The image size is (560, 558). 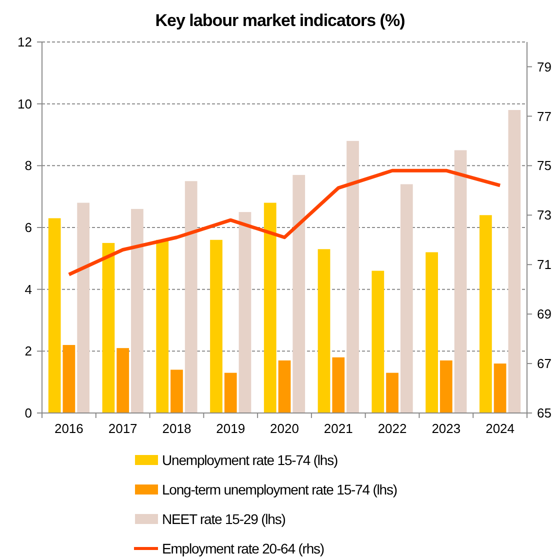 What do you see at coordinates (544, 66) in the screenshot?
I see `y2-tick-label: 79` at bounding box center [544, 66].